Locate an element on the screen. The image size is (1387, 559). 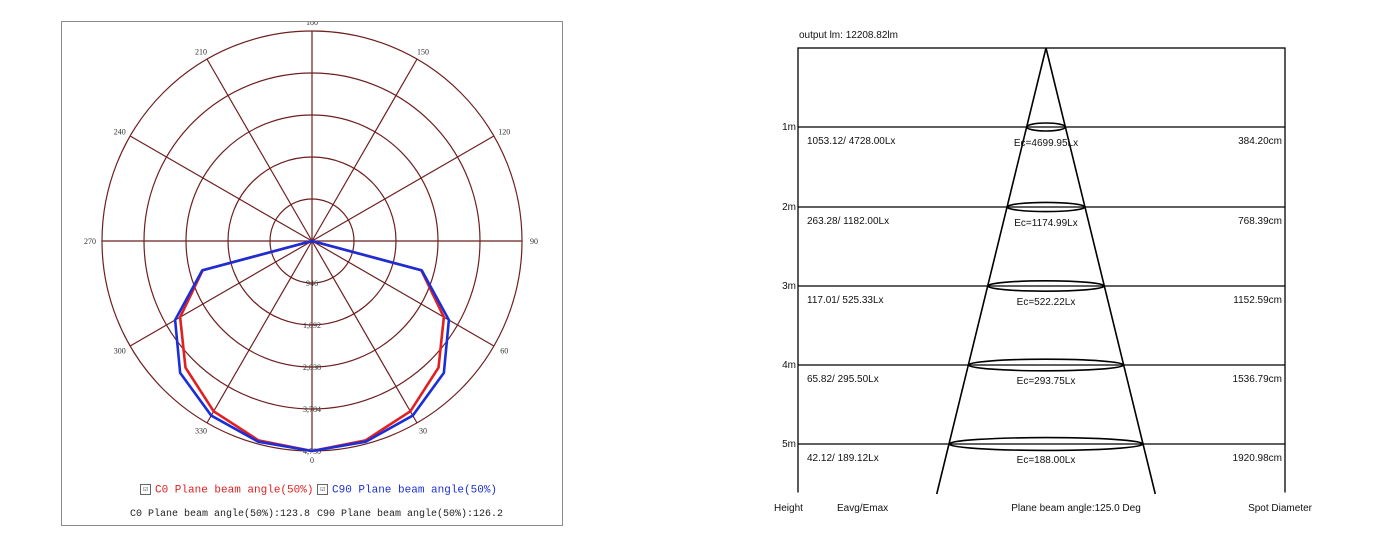
radial-tick-label: 4,730 is located at coordinates (312, 451).